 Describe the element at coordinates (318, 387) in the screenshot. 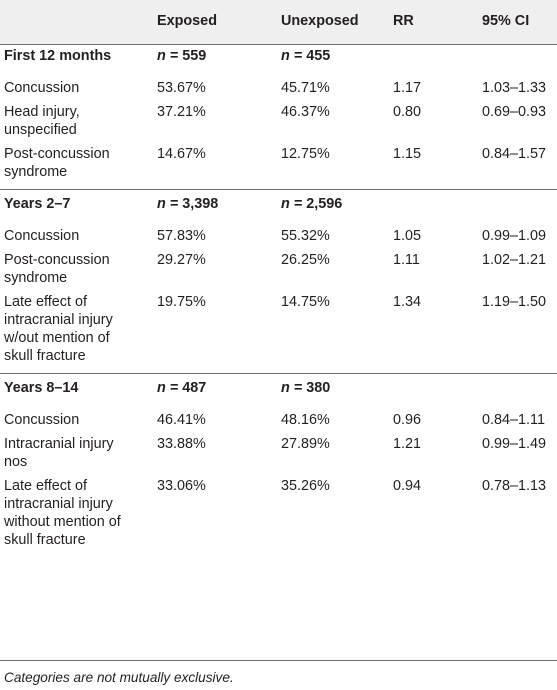

I see `n-value: 380` at that location.